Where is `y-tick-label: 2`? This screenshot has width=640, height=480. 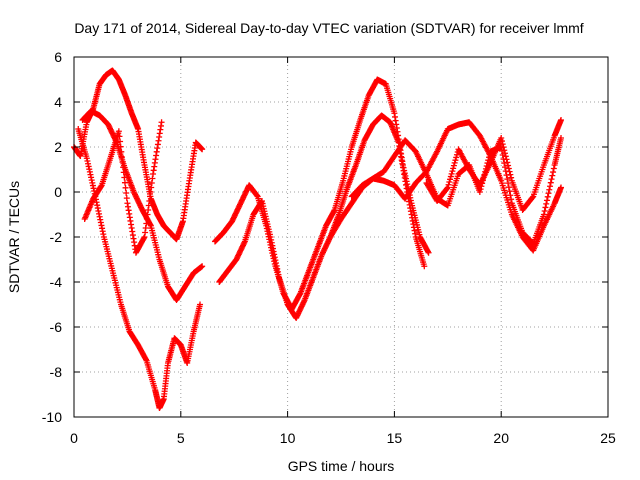
y-tick-label: 2 is located at coordinates (58, 147).